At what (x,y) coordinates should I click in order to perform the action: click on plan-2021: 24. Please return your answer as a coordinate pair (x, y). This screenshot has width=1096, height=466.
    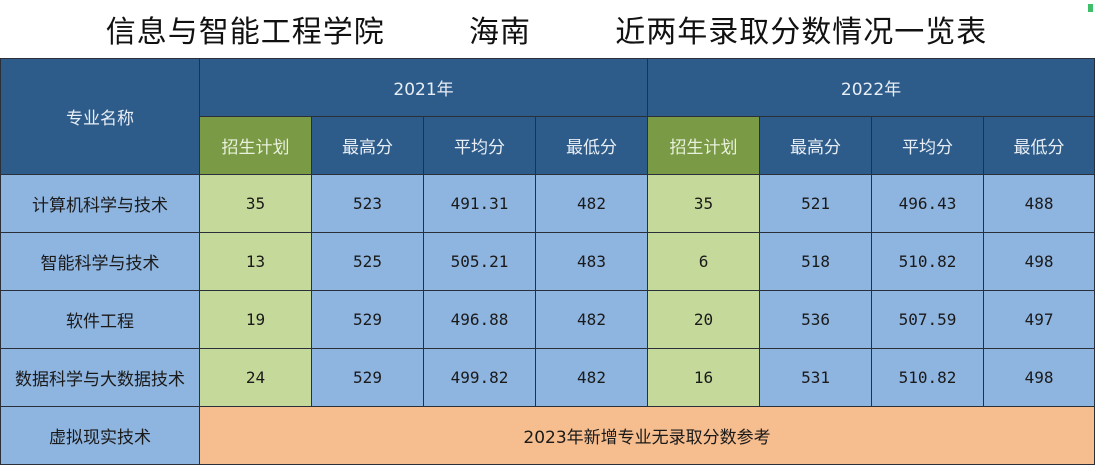
    Looking at the image, I should click on (255, 377).